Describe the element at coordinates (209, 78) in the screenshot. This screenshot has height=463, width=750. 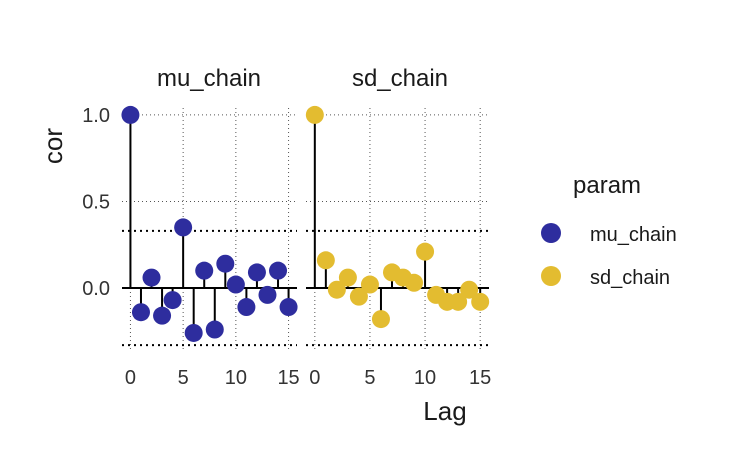
I see `facet-title-mu-chain: mu_chain` at that location.